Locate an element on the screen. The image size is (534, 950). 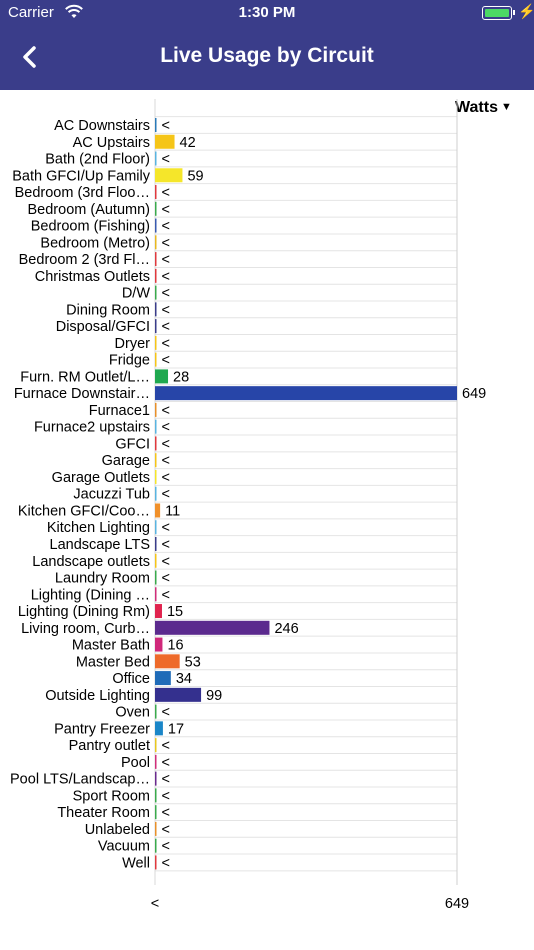
category-label: Office is located at coordinates (131, 679).